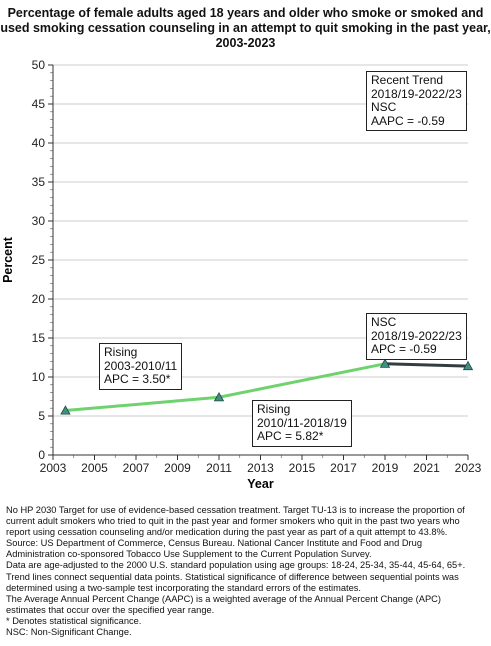 The width and height of the screenshot is (491, 646). I want to click on trend-lines, so click(266, 387).